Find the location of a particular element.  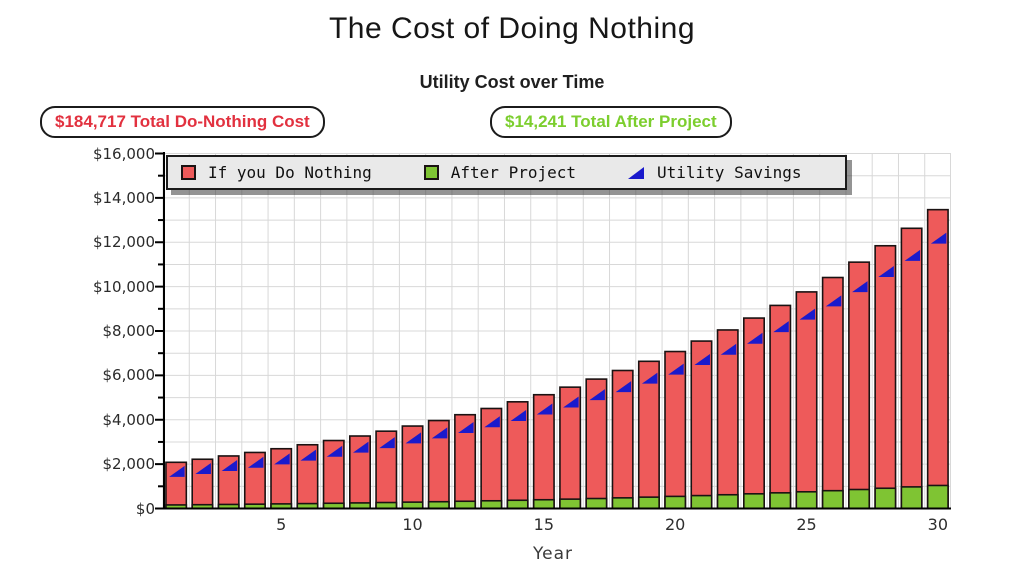

x-tick-label: 25 is located at coordinates (806, 524).